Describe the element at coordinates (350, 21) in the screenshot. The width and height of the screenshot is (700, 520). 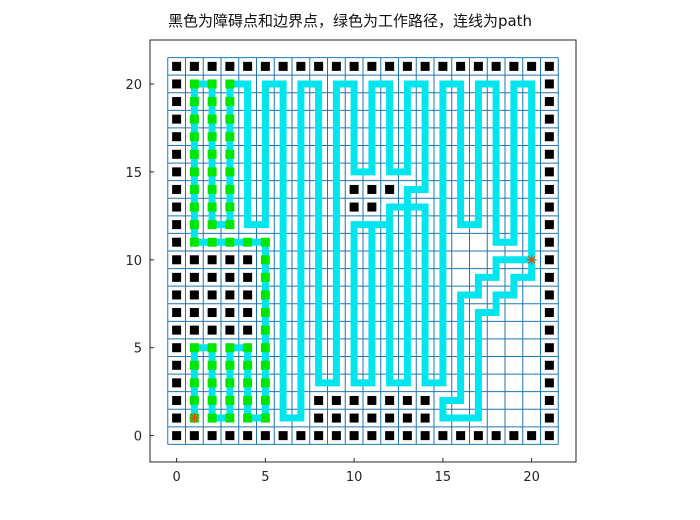
I see `chart-title: 黑色为障碍点和边界点，绿色为工作路径，连线为path` at that location.